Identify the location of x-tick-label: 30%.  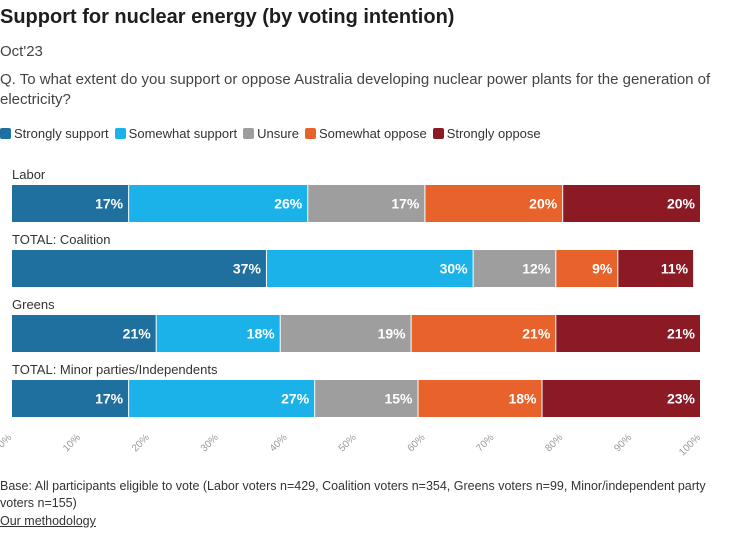
(210, 443).